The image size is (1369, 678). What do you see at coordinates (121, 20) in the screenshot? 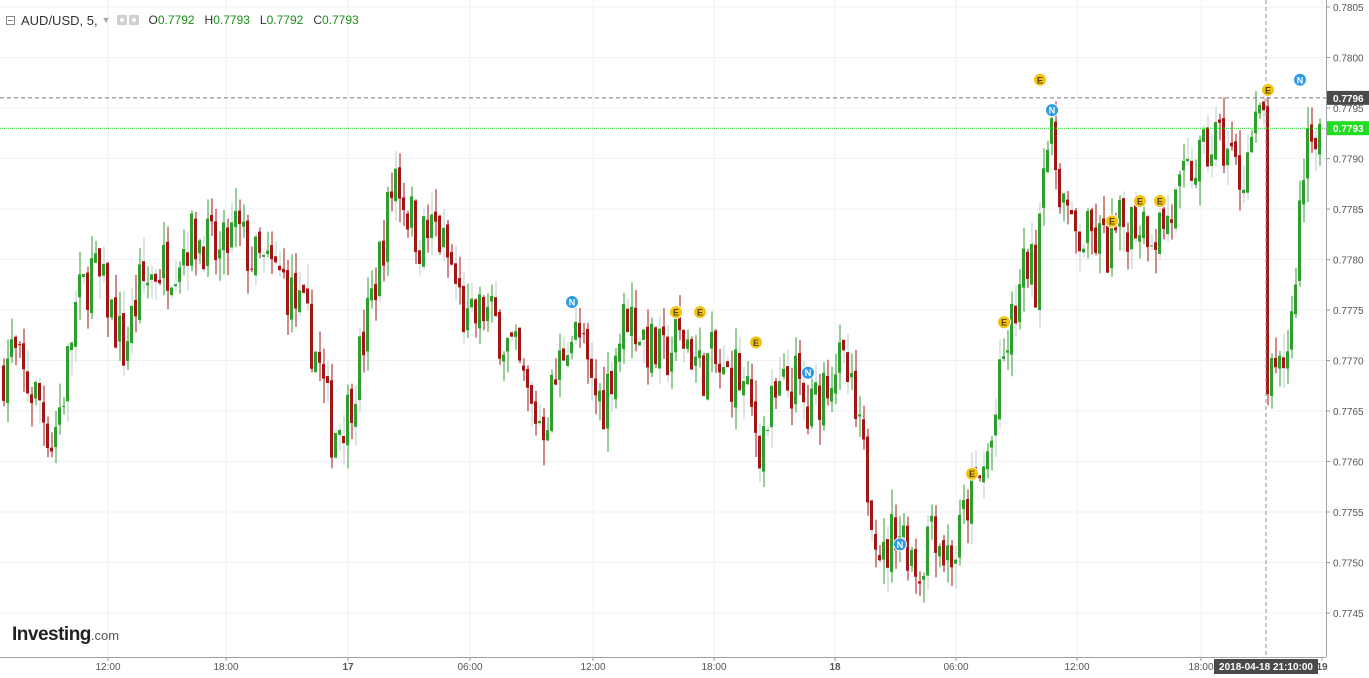
I see `visibility-icon` at bounding box center [121, 20].